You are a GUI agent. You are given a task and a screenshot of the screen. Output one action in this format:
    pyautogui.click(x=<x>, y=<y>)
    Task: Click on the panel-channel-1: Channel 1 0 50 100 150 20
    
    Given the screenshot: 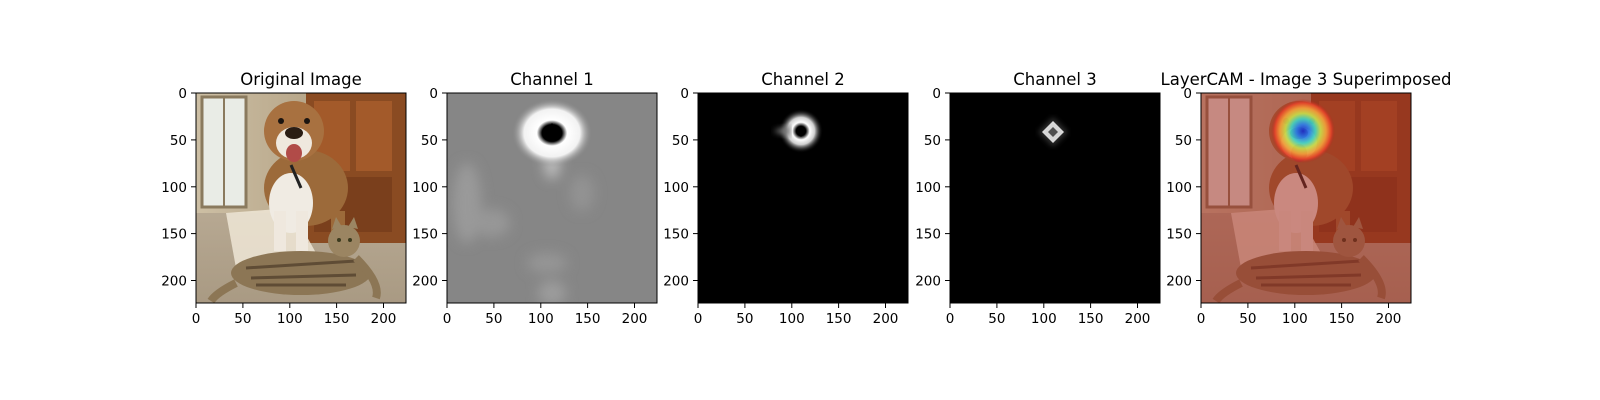 What is the action you would take?
    pyautogui.click(x=535, y=198)
    